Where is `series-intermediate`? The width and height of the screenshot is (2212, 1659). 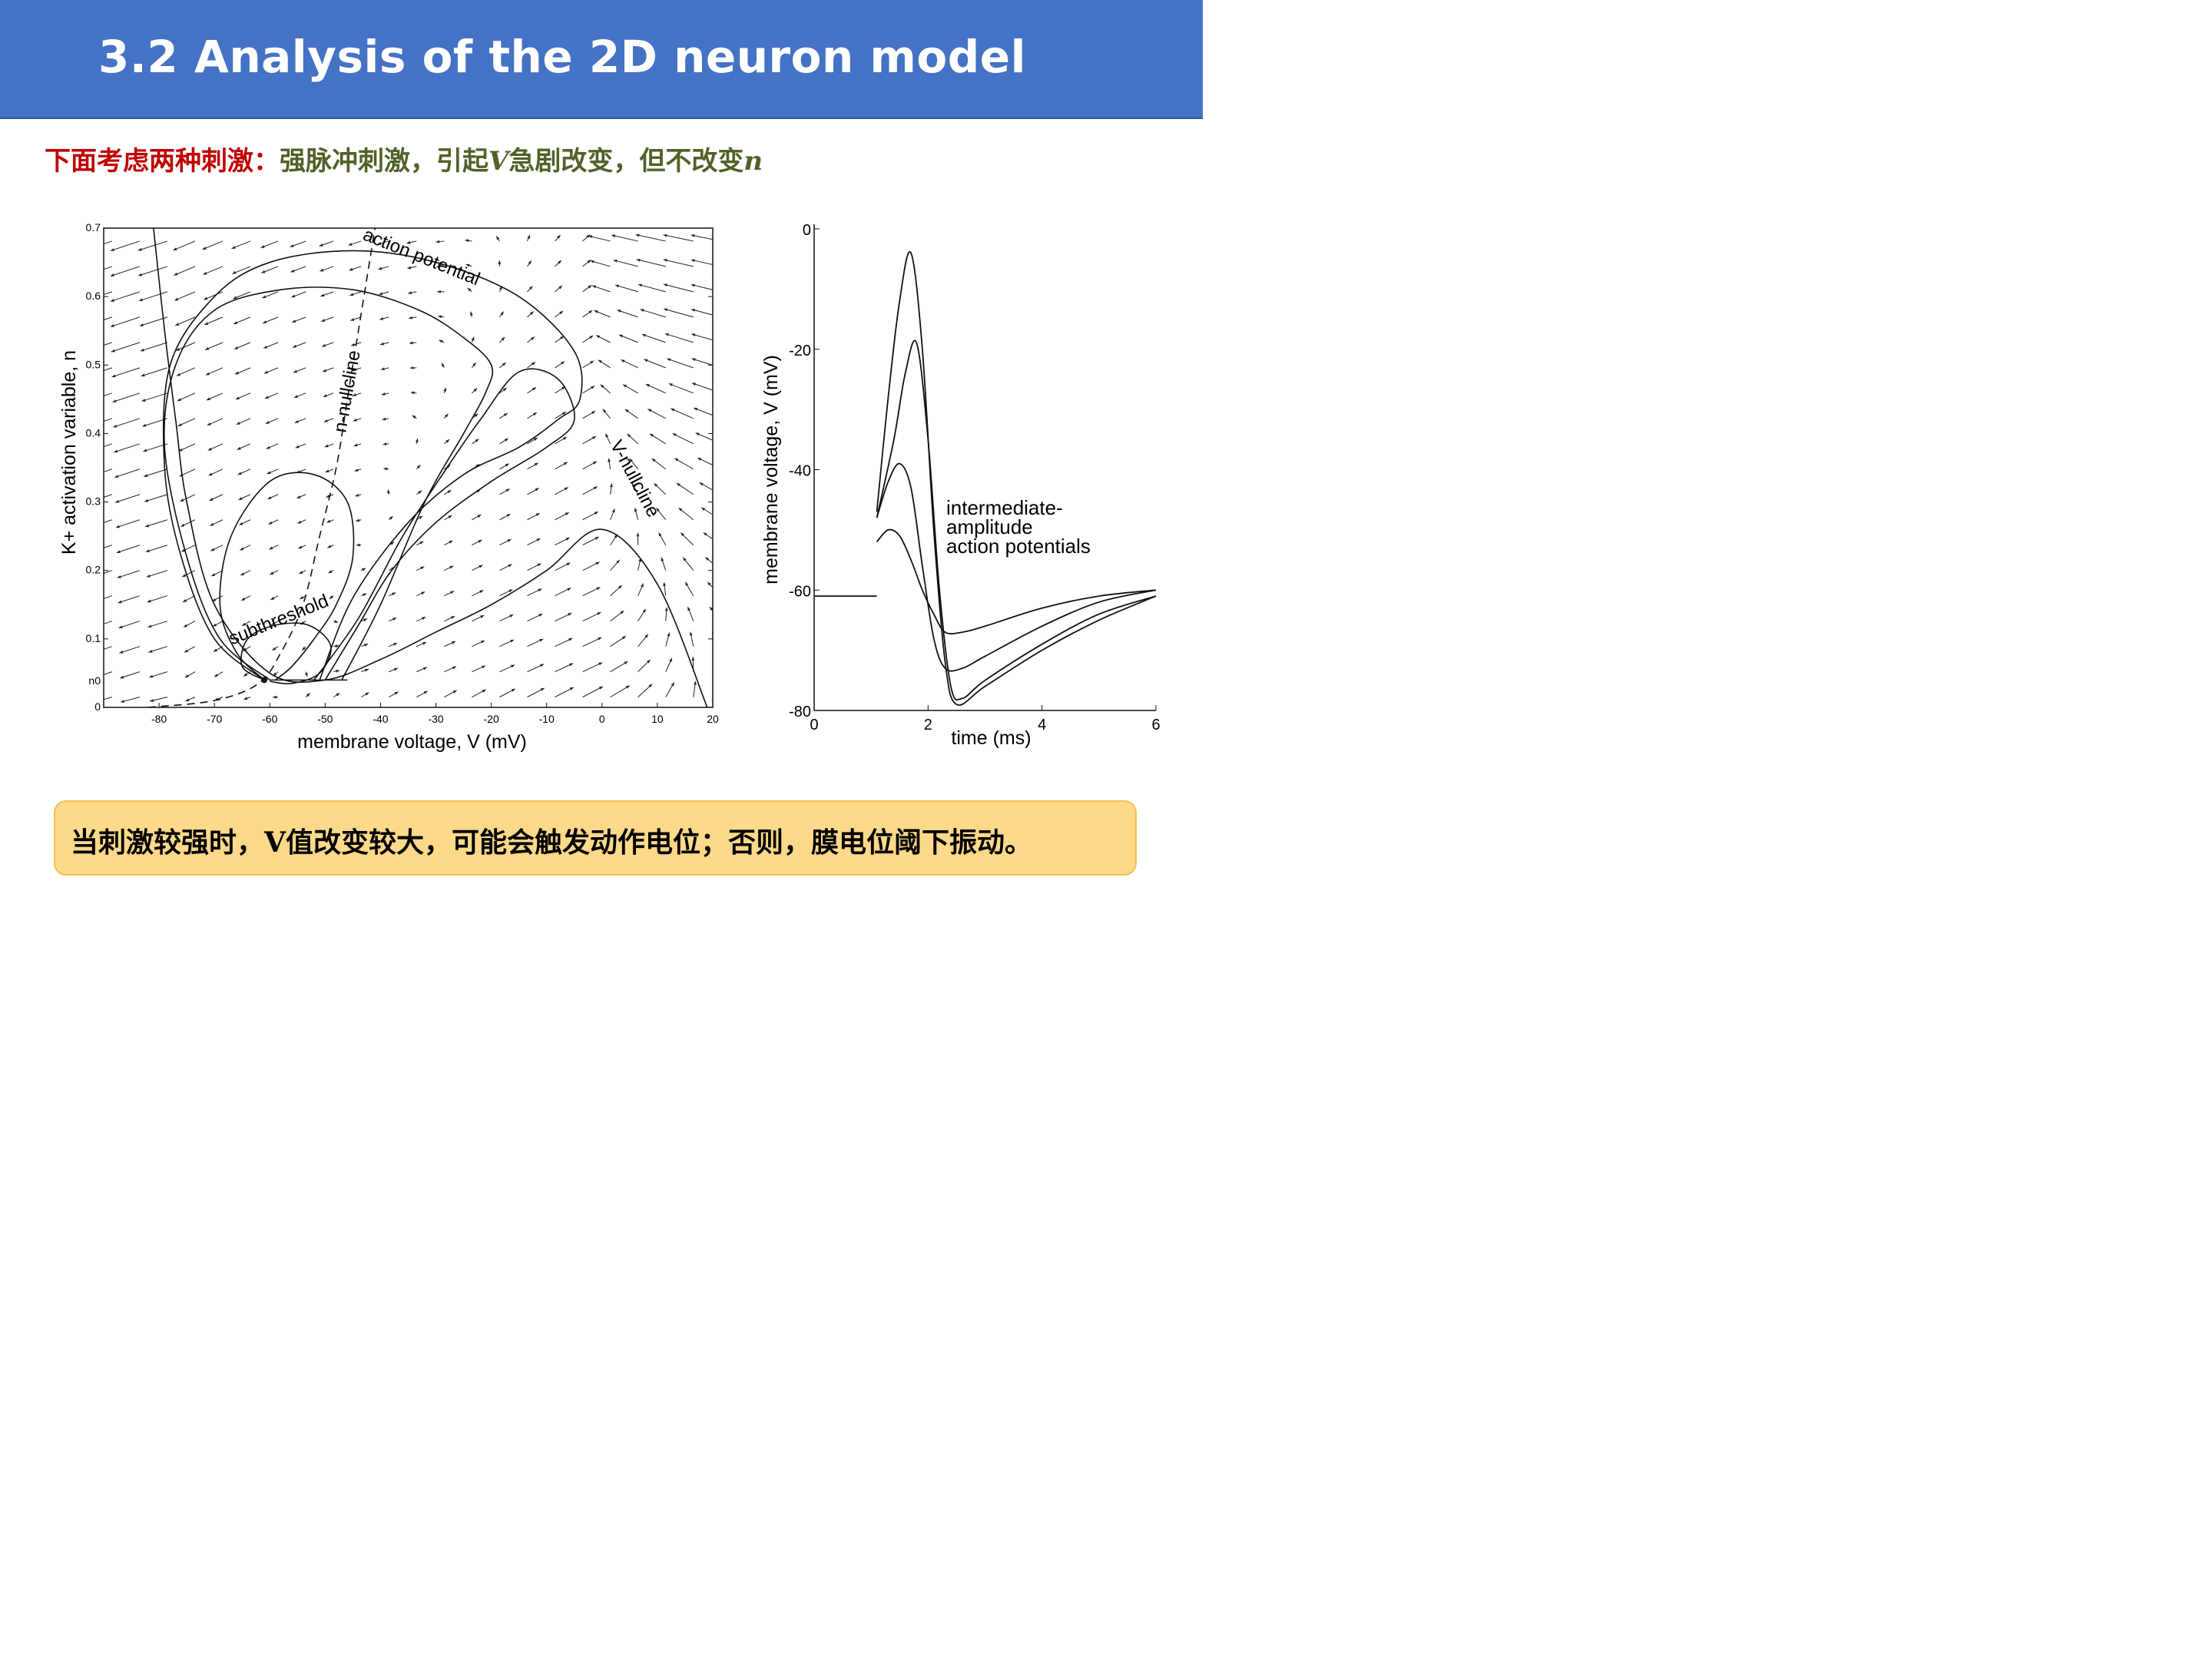 series-intermediate is located at coordinates (444, 524).